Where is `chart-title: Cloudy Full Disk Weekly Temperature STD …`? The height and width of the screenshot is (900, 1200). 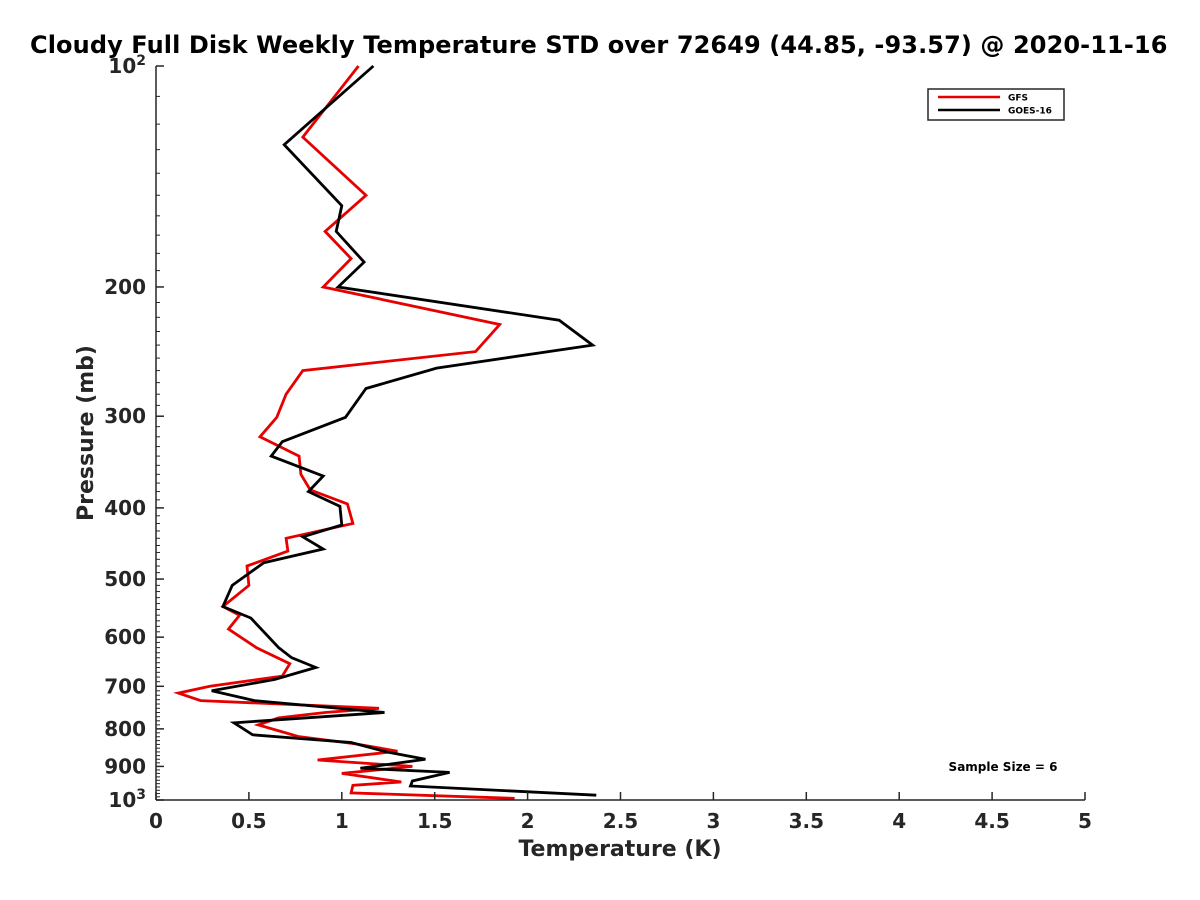
chart-title: Cloudy Full Disk Weekly Temperature STD … is located at coordinates (599, 45).